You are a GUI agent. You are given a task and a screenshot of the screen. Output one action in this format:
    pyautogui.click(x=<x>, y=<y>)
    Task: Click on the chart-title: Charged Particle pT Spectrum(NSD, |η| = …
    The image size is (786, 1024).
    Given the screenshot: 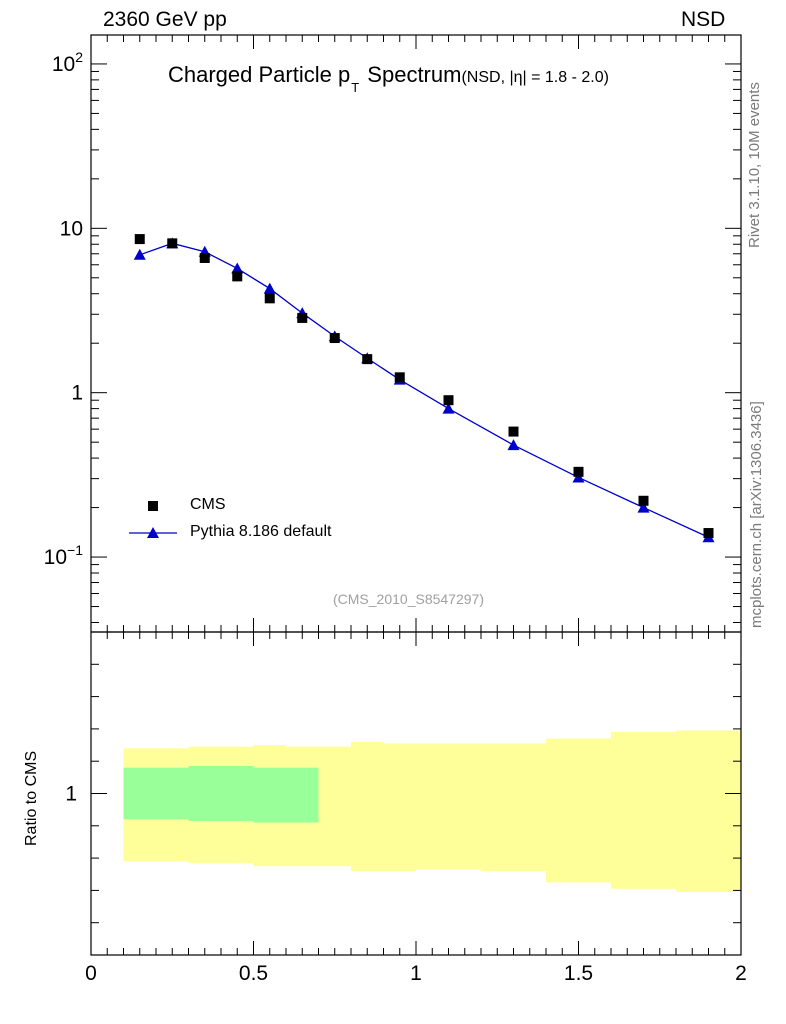 What is the action you would take?
    pyautogui.click(x=388, y=78)
    